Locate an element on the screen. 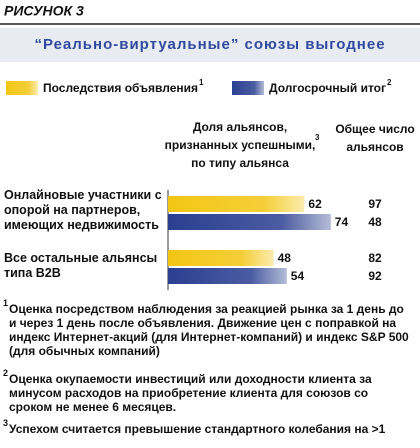 This screenshot has height=448, width=420. subtitle-band is located at coordinates (210, 45).